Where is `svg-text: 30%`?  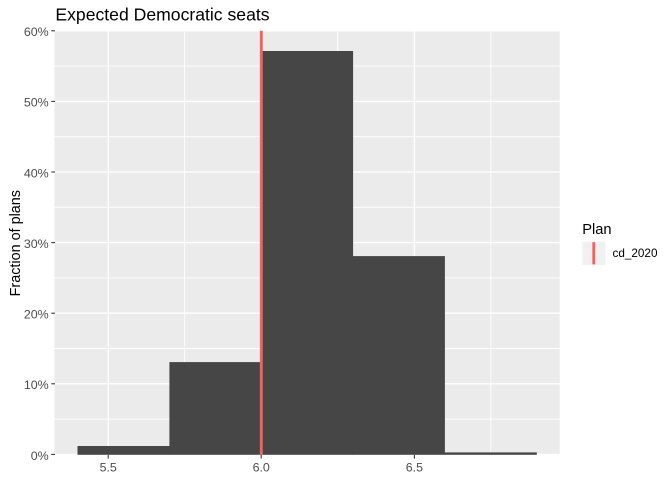 svg-text: 30% is located at coordinates (36, 244).